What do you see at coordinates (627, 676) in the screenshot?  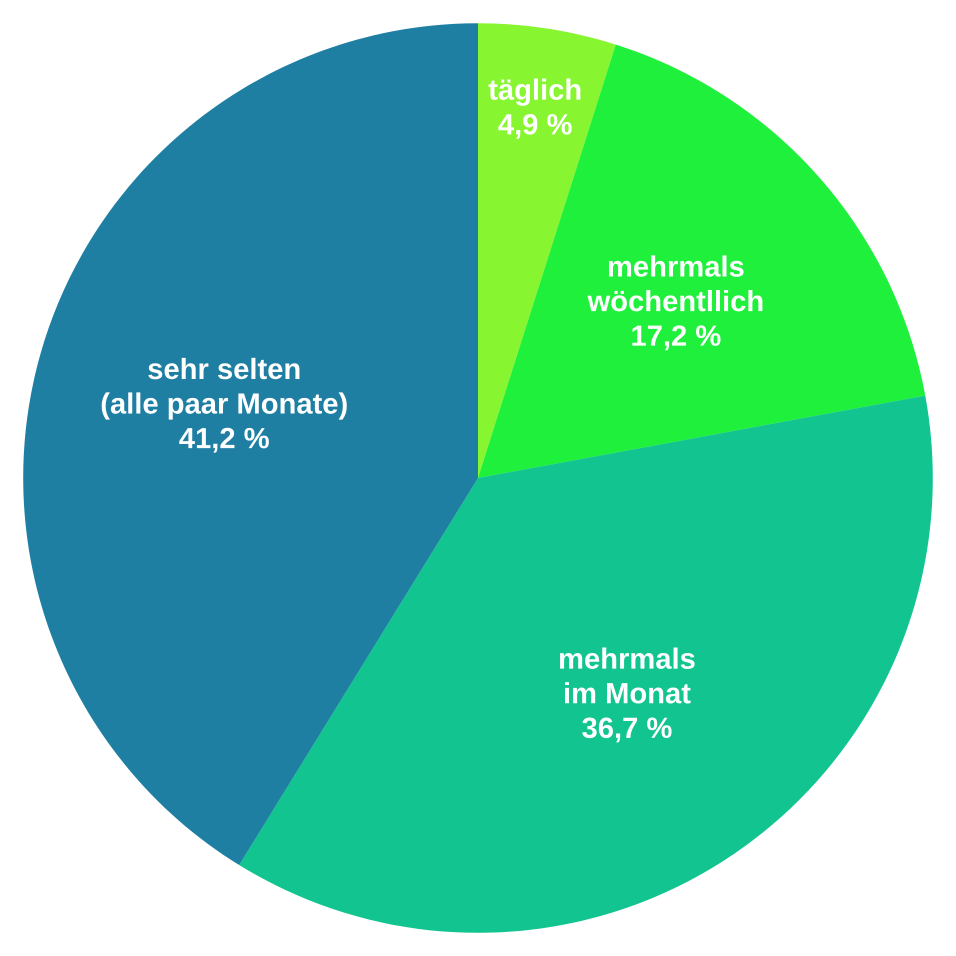 I see `slice-label: mehrmals im Monat` at bounding box center [627, 676].